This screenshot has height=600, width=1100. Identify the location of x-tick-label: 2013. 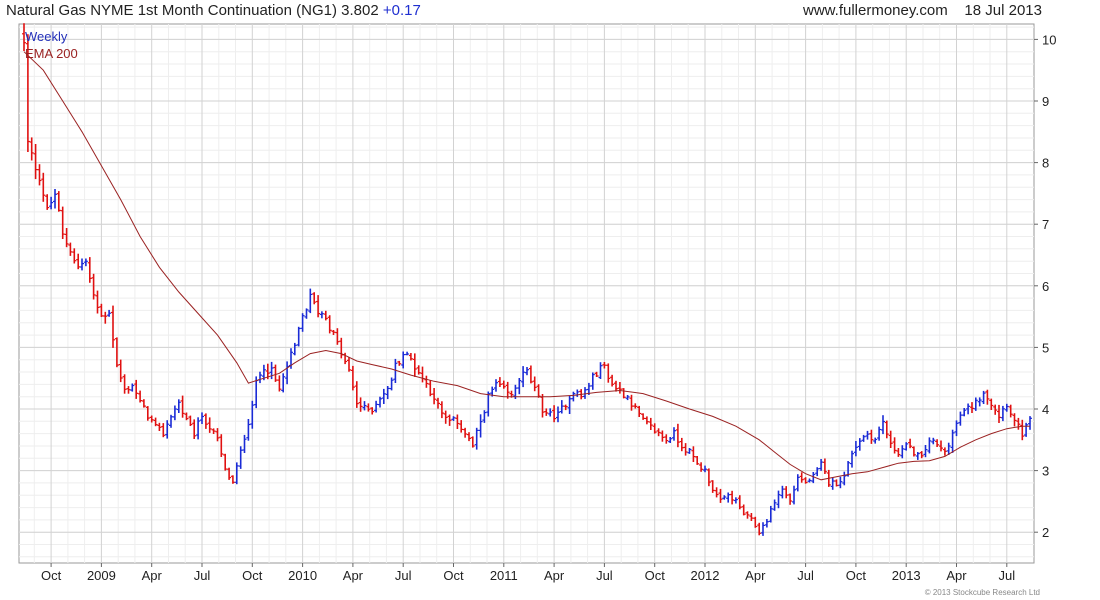
(906, 575).